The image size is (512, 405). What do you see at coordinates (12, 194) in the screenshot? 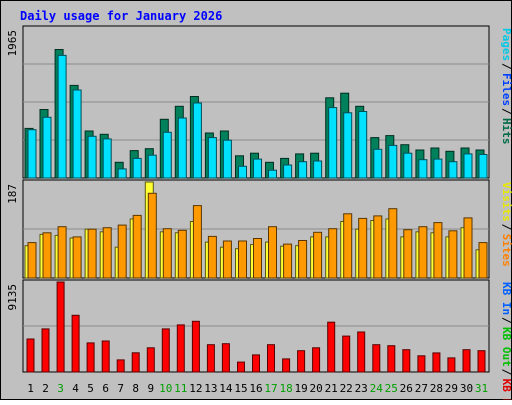
I see `y-max-label: 187` at bounding box center [12, 194].